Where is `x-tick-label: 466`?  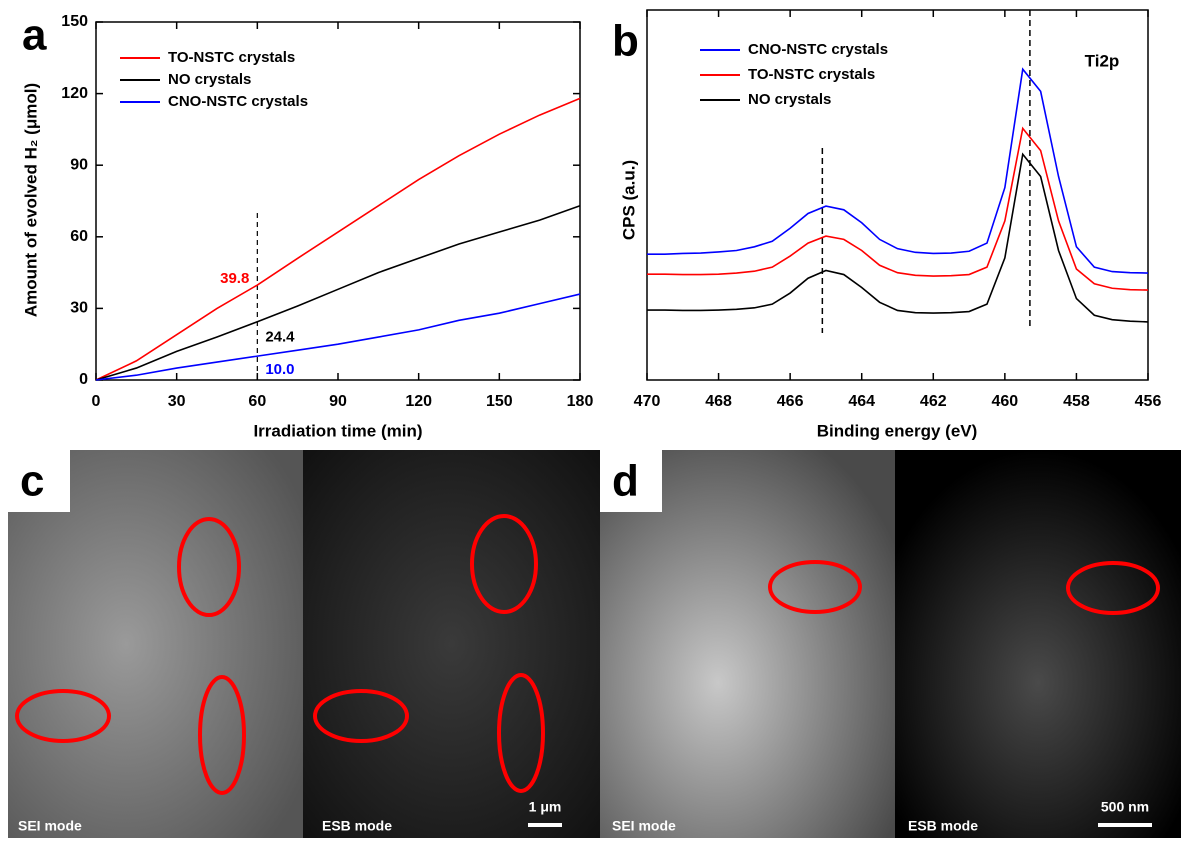 x-tick-label: 466 is located at coordinates (790, 401).